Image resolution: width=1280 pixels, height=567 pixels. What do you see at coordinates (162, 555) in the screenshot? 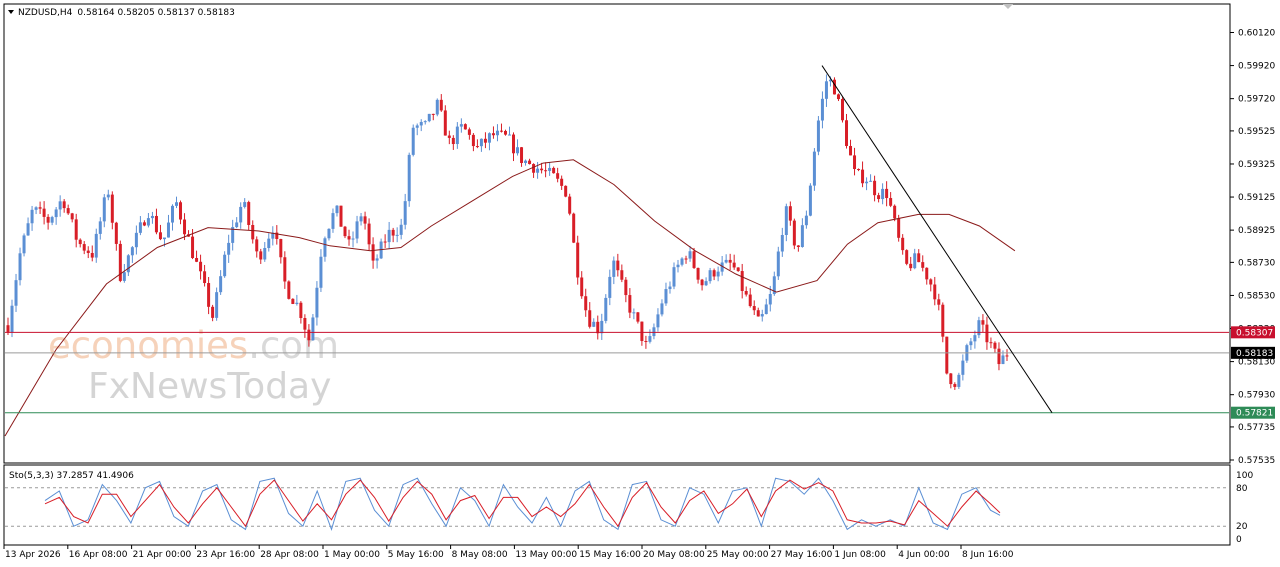
I see `time-tick-label: 21 Apr 00:00` at bounding box center [162, 555].